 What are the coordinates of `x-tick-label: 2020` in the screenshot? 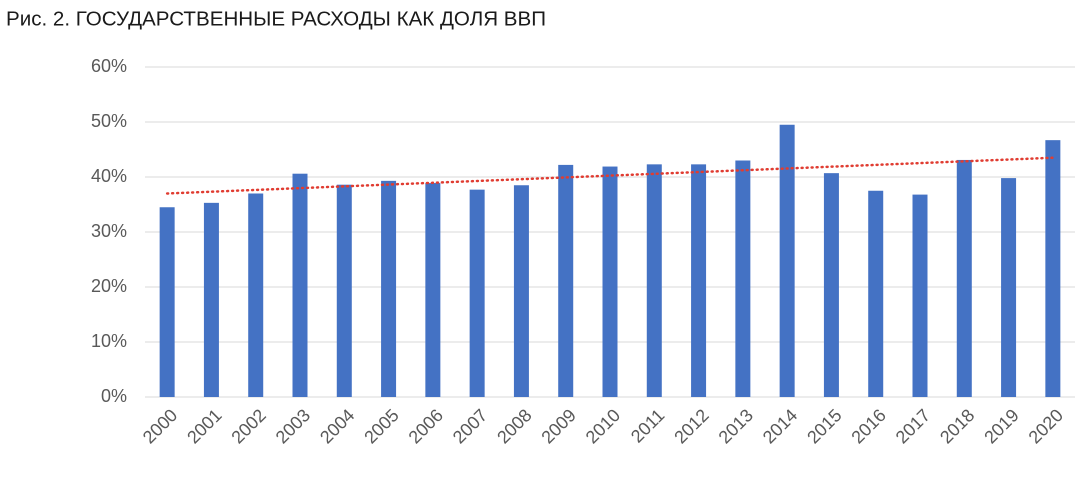 It's located at (1046, 426).